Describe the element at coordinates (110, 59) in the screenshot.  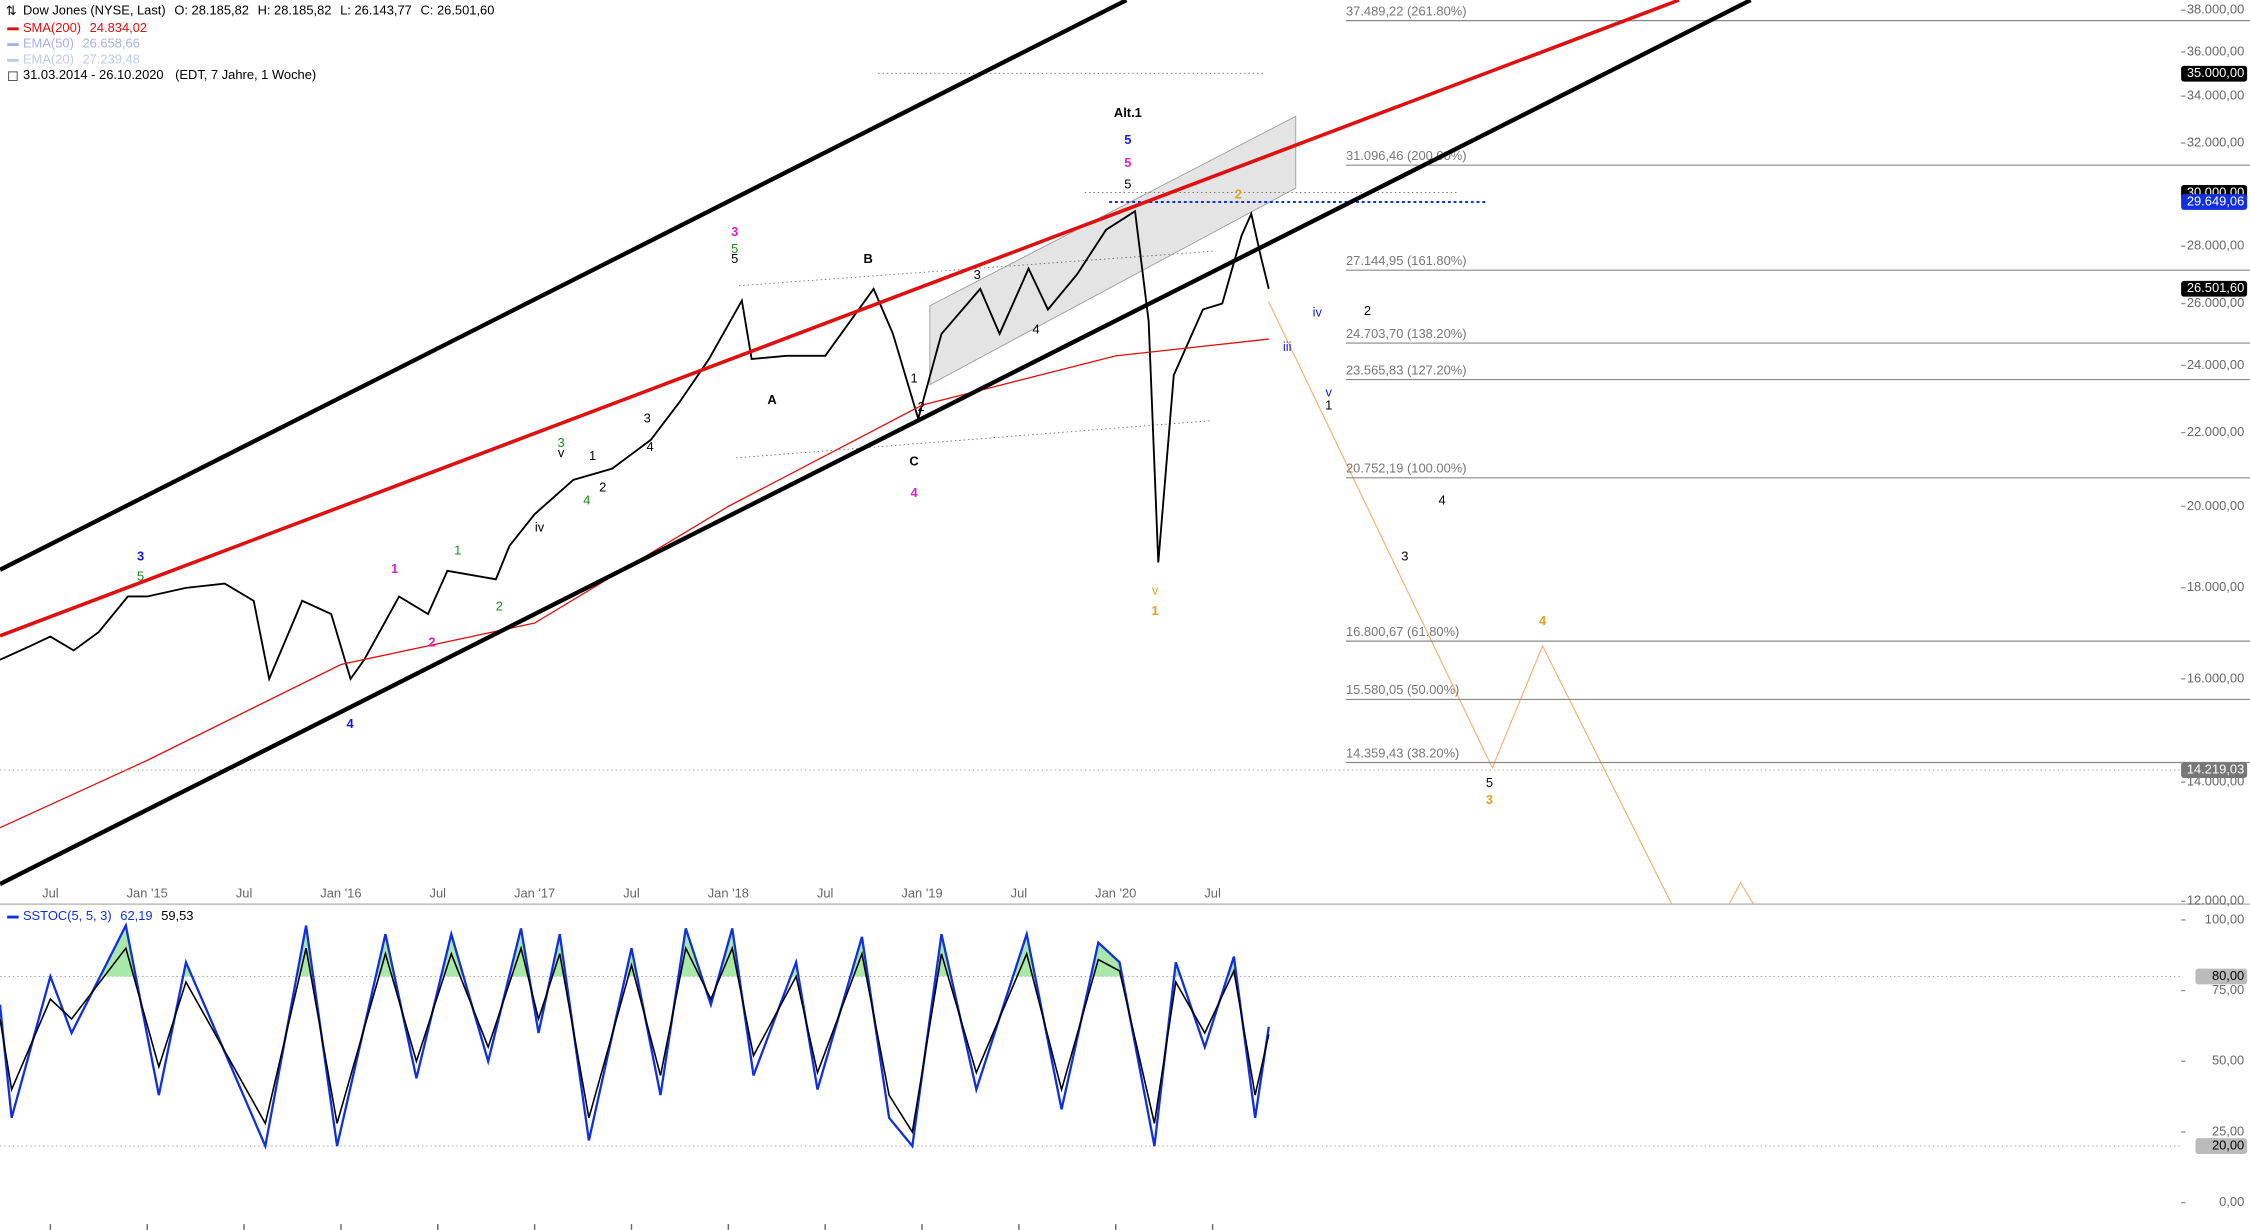
I see `legend-text: 27.239,48` at that location.